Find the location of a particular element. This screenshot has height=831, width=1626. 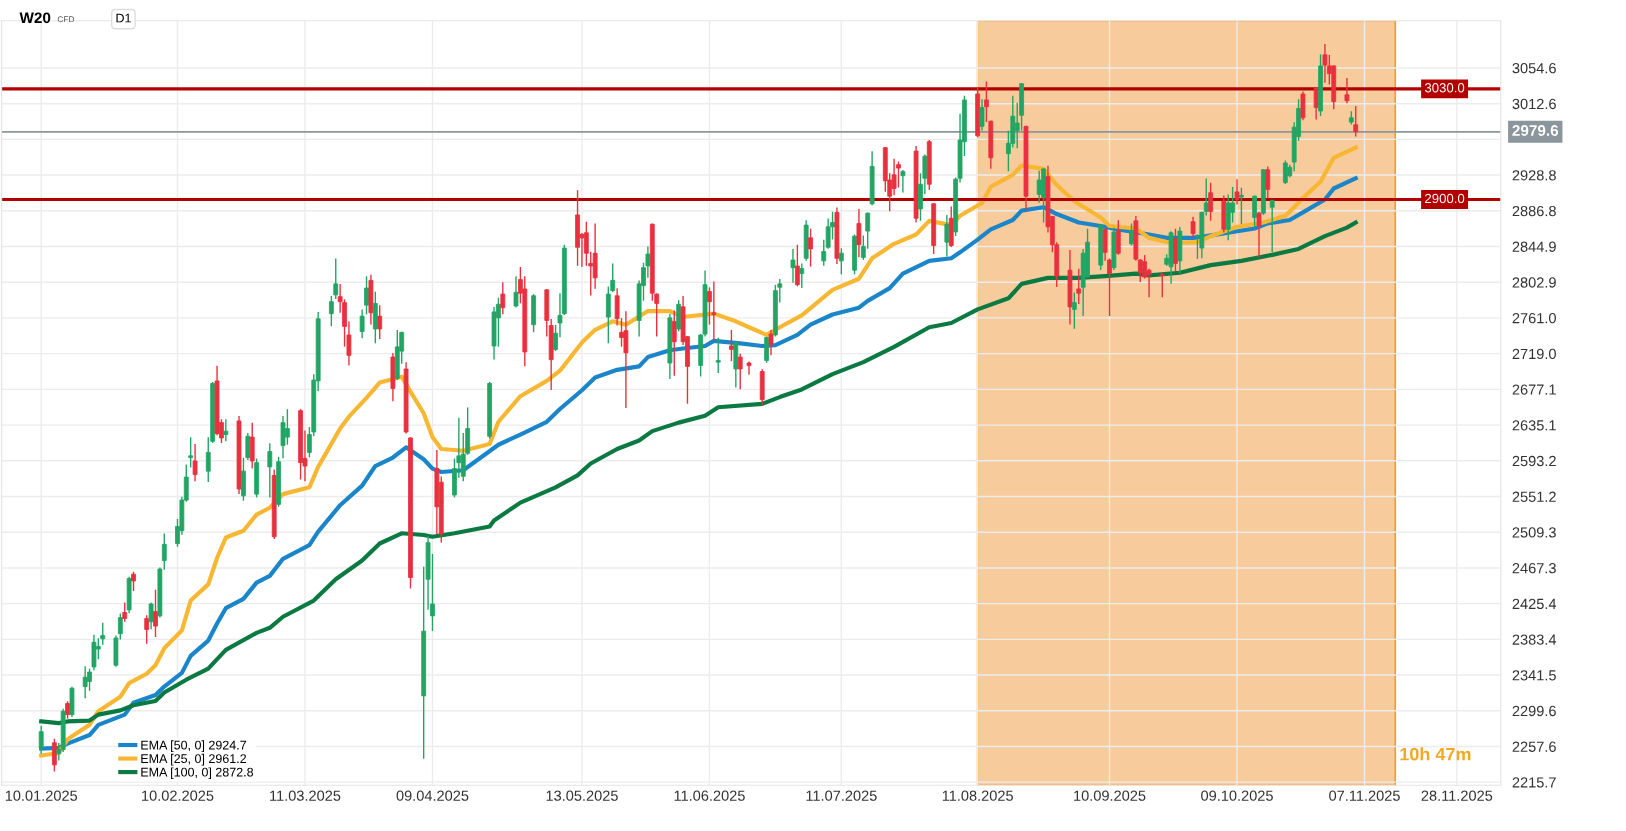

x-tick-label: 11.06.2025 is located at coordinates (709, 795).